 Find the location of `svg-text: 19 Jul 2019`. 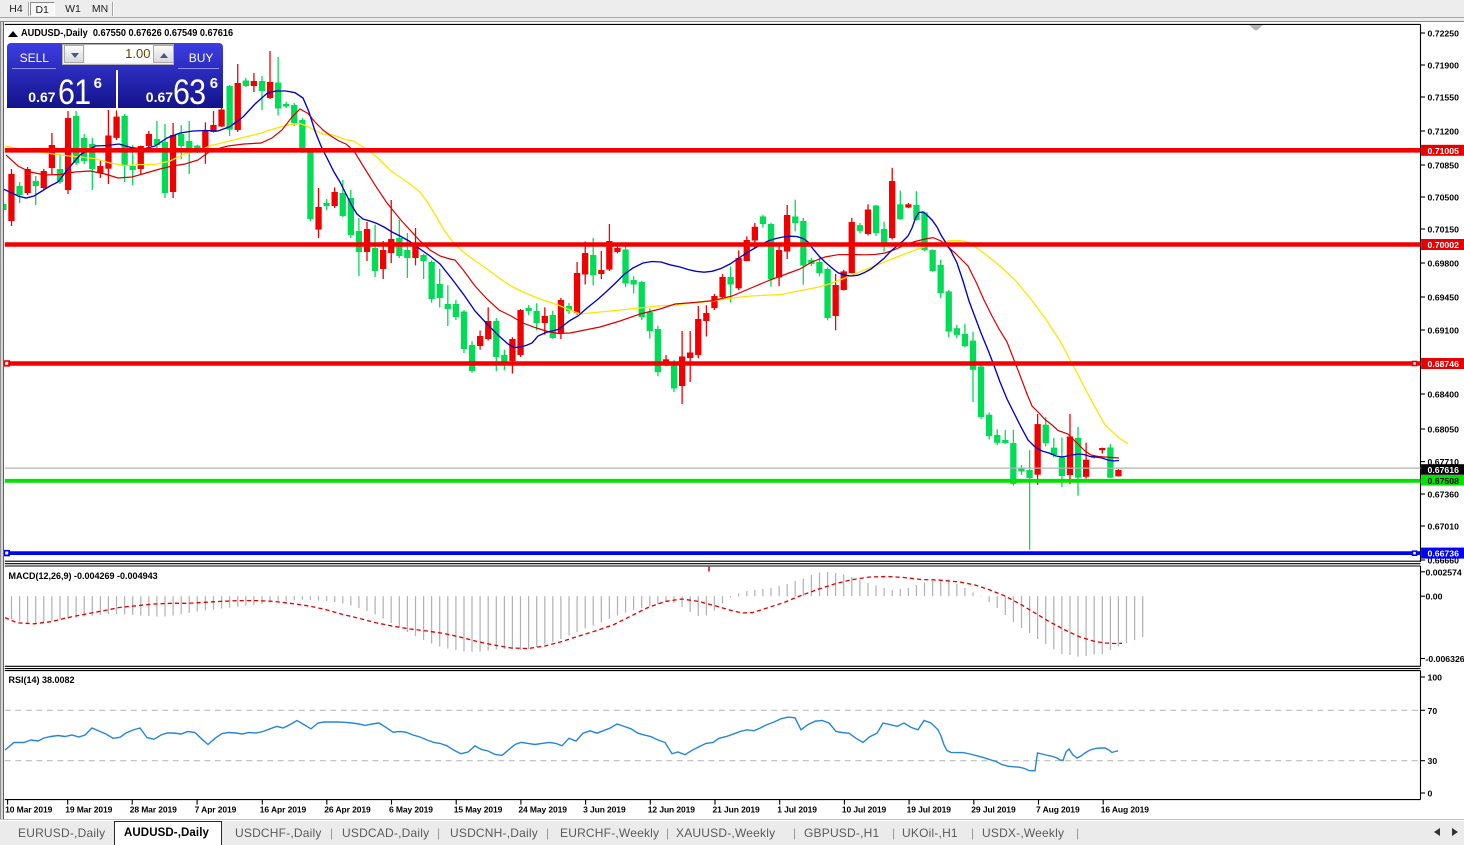

svg-text: 19 Jul 2019 is located at coordinates (929, 810).